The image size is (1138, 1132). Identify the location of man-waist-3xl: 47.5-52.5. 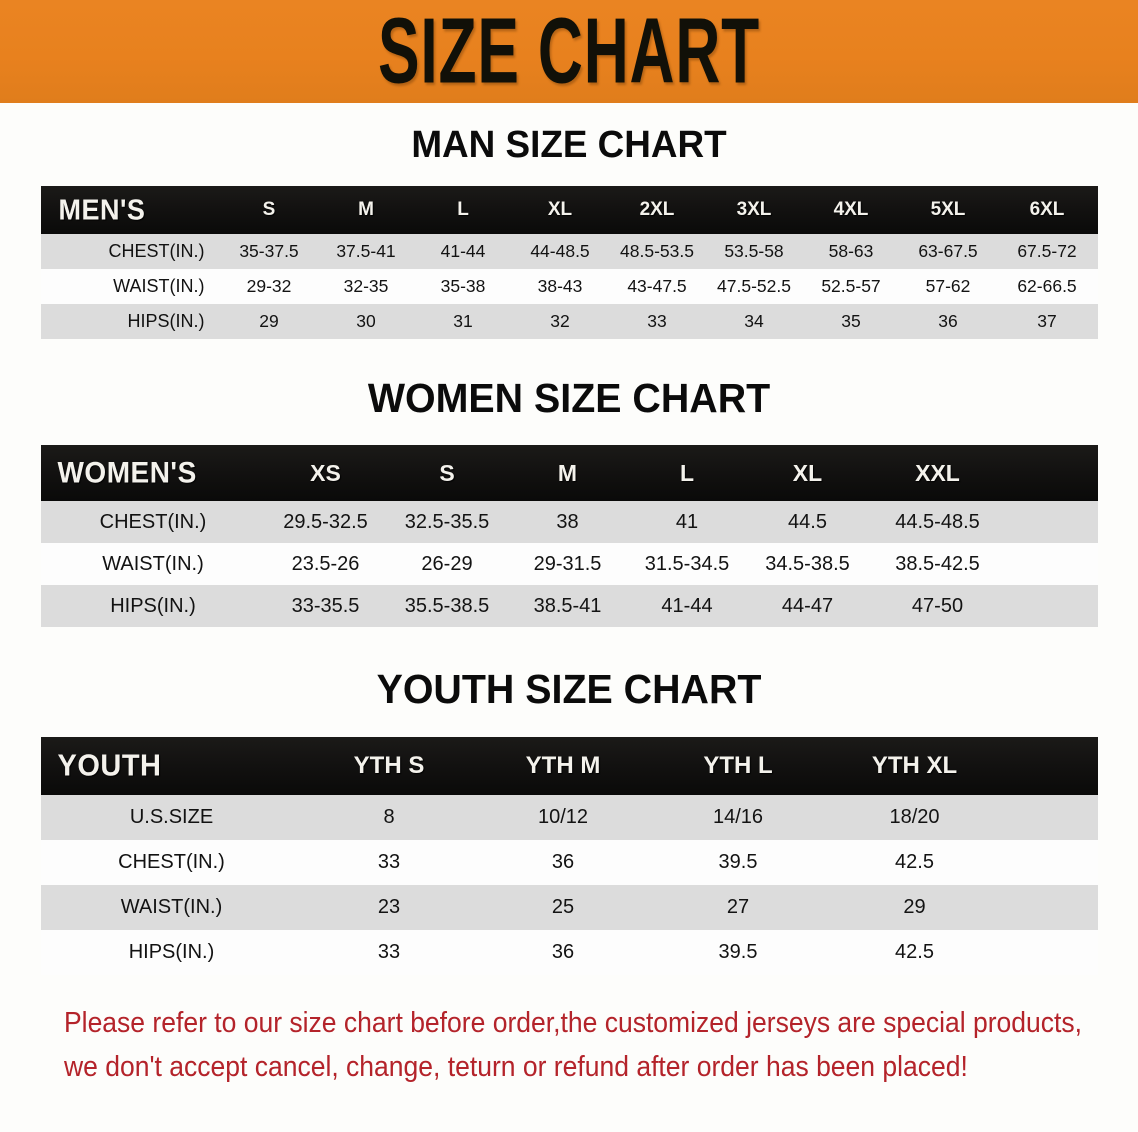
(754, 286).